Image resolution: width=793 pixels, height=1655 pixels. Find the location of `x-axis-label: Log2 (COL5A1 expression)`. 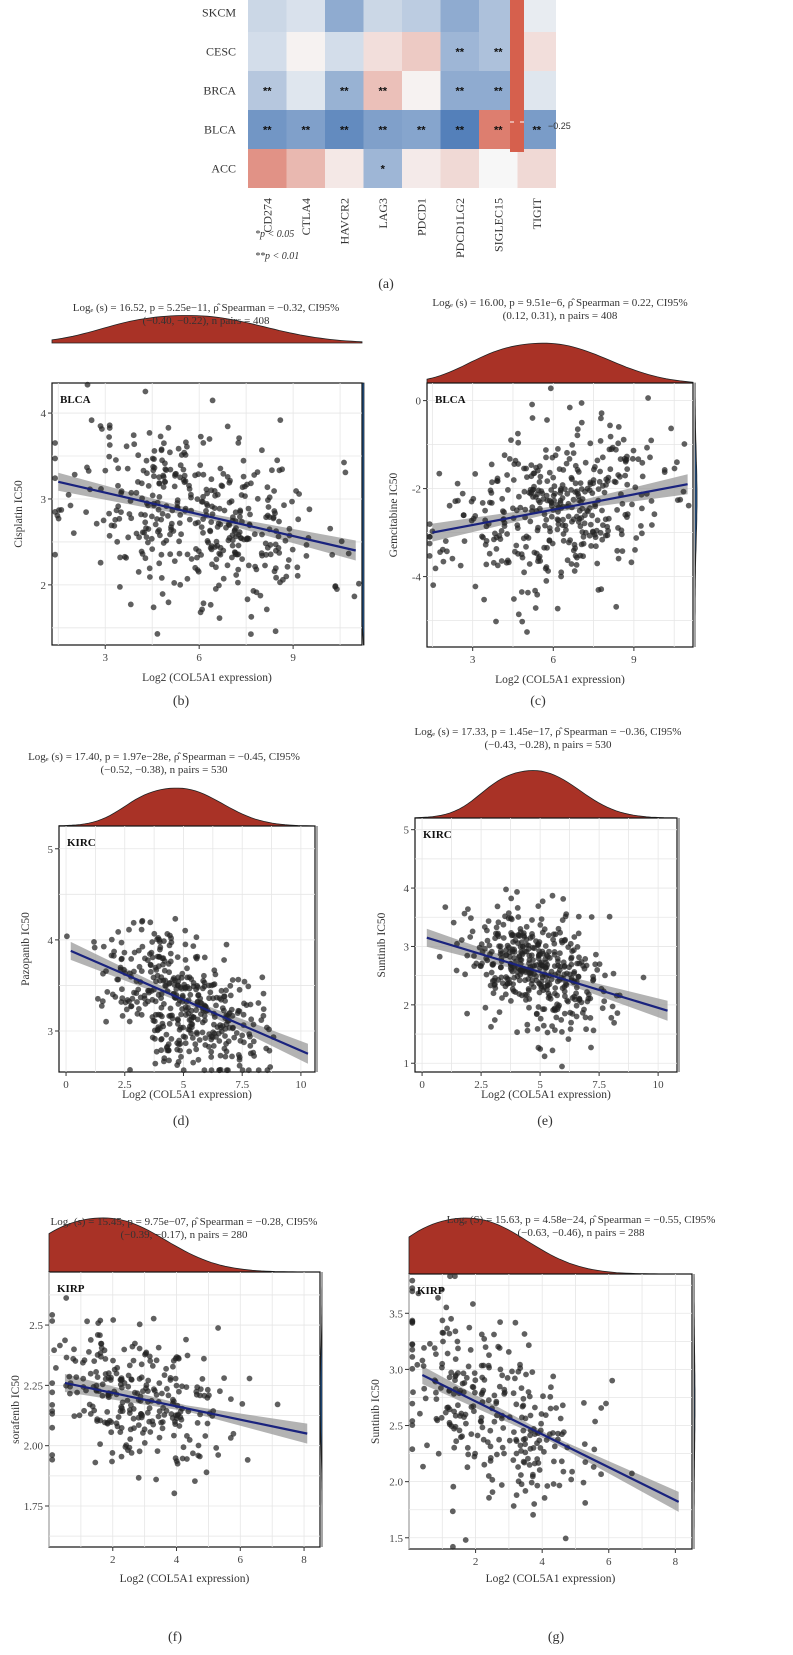

x-axis-label: Log2 (COL5A1 expression) is located at coordinates (546, 1095).